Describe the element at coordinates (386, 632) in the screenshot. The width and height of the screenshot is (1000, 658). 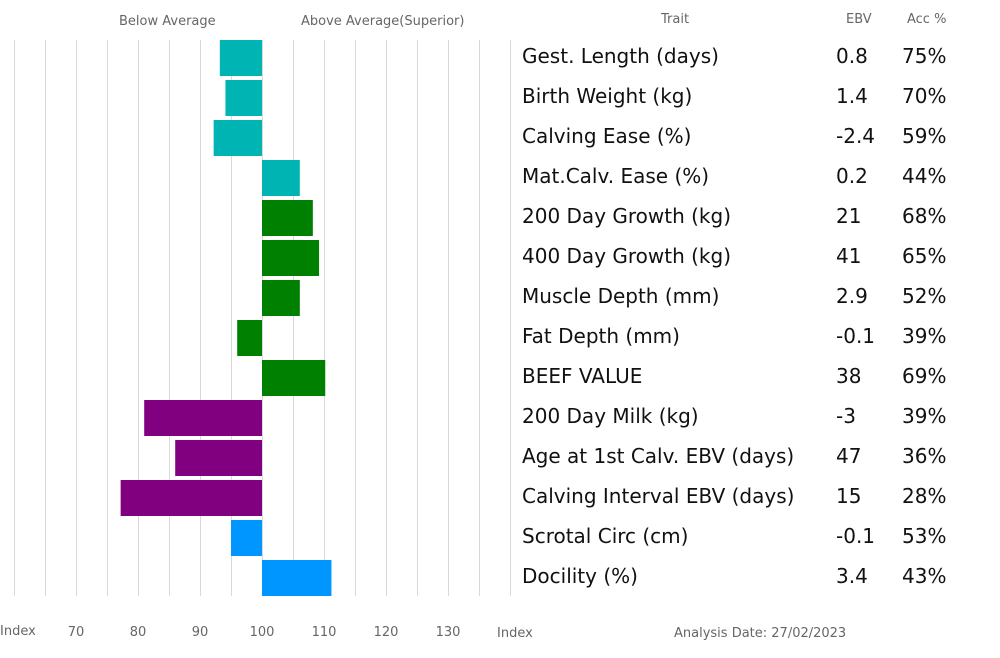
I see `x-tick-label: 120` at that location.